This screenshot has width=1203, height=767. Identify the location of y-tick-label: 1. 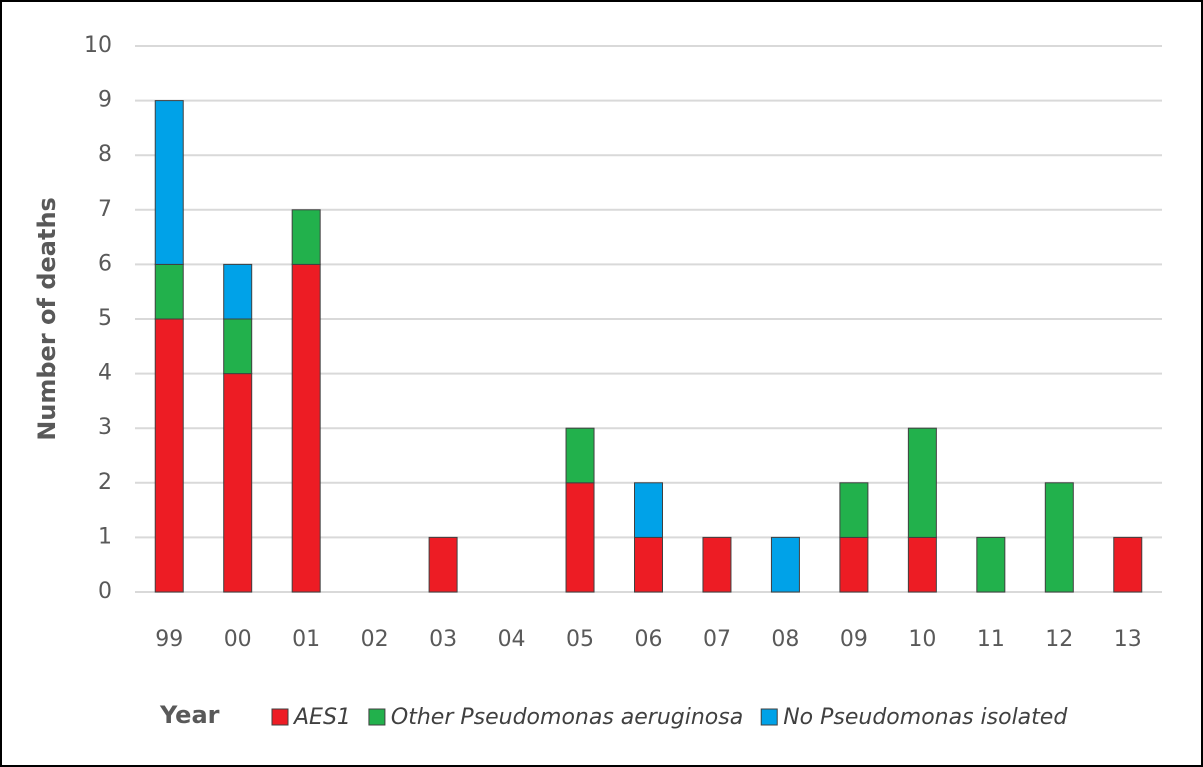
(105, 536).